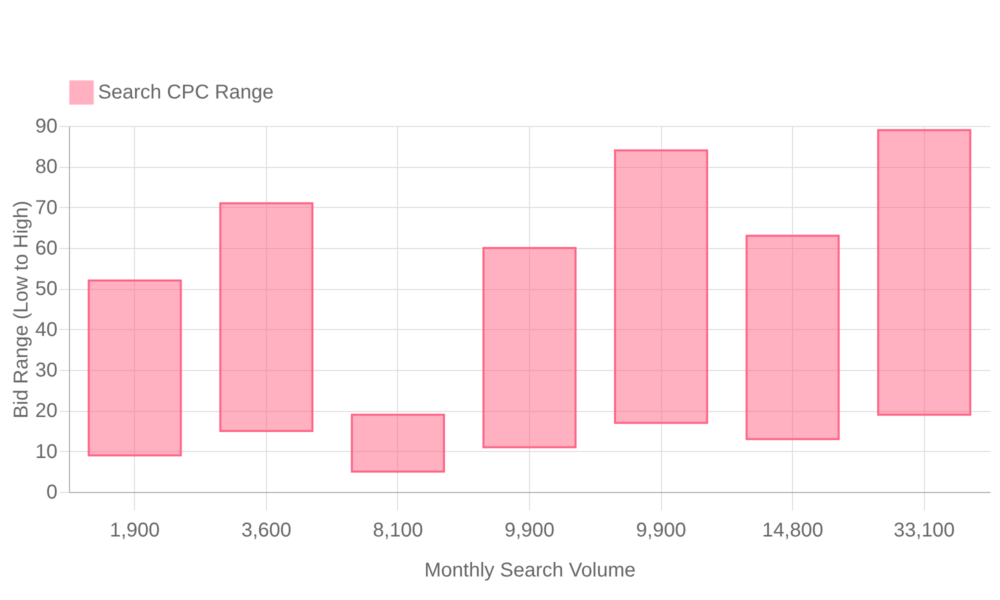 This screenshot has height=600, width=1000. Describe the element at coordinates (924, 531) in the screenshot. I see `x-tick-label: 33,100` at that location.